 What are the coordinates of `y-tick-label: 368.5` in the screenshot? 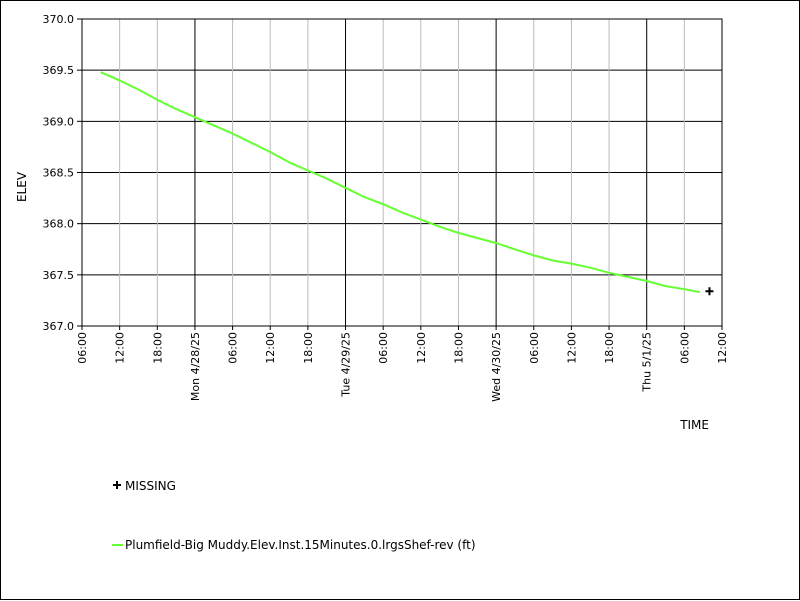 It's located at (59, 173).